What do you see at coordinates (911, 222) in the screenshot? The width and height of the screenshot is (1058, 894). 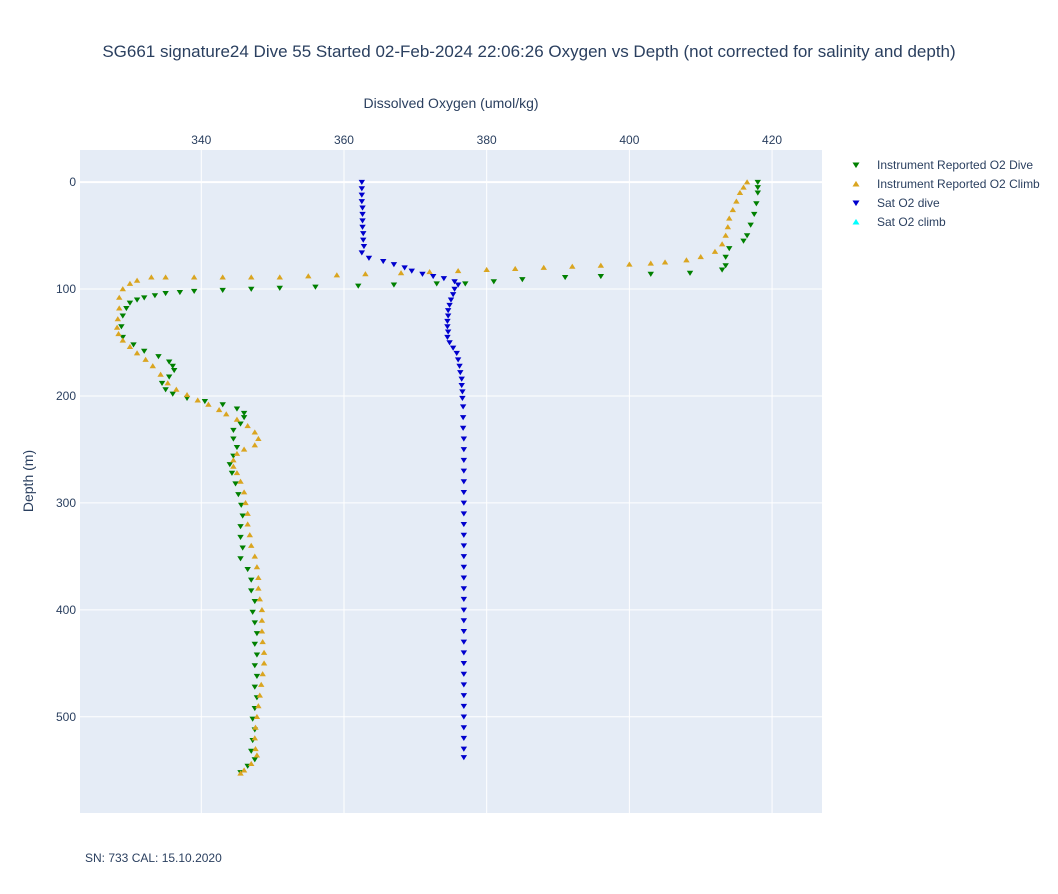 I see `legend-label: Sat O2 climb` at bounding box center [911, 222].